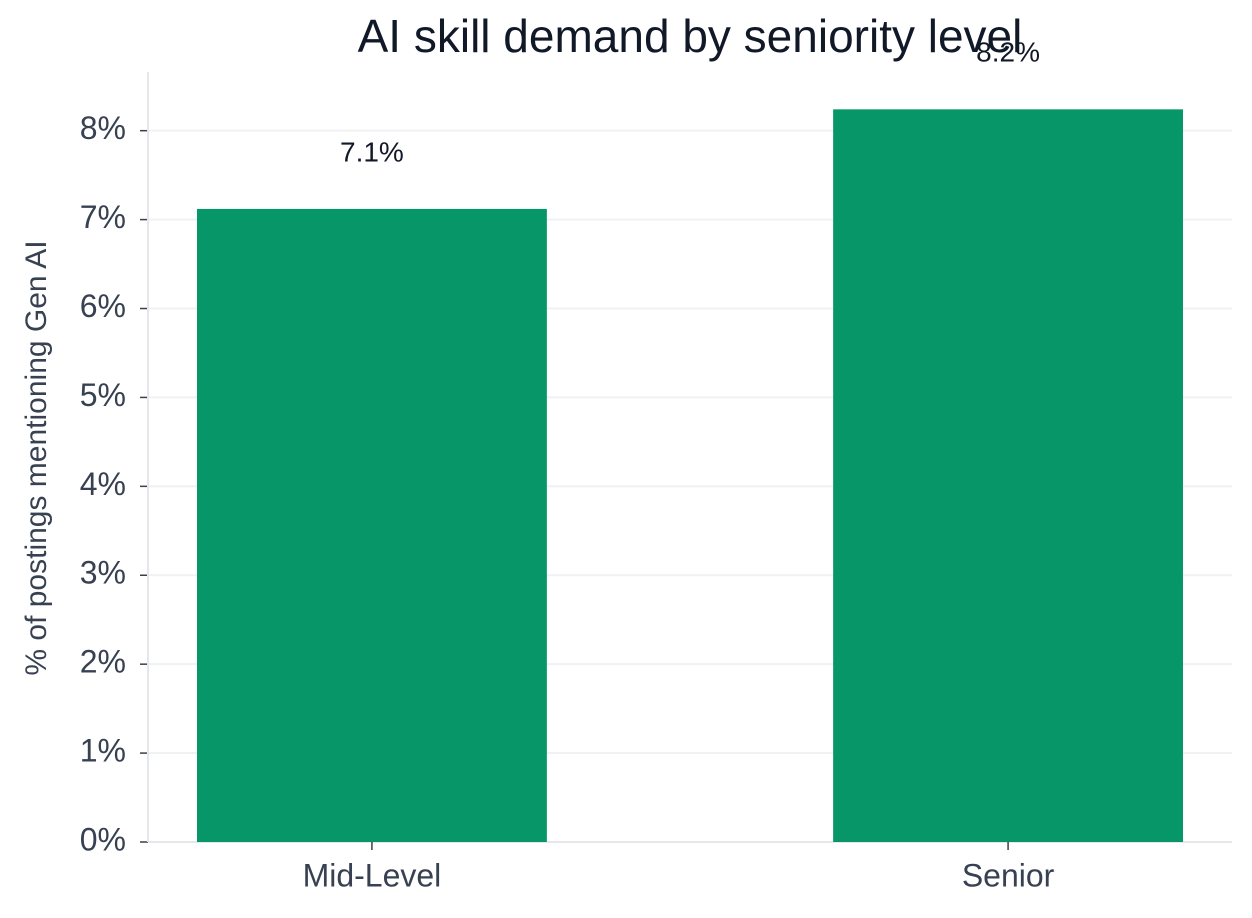 This screenshot has width=1252, height=918. What do you see at coordinates (103, 662) in the screenshot?
I see `y-tick-label: 2%` at bounding box center [103, 662].